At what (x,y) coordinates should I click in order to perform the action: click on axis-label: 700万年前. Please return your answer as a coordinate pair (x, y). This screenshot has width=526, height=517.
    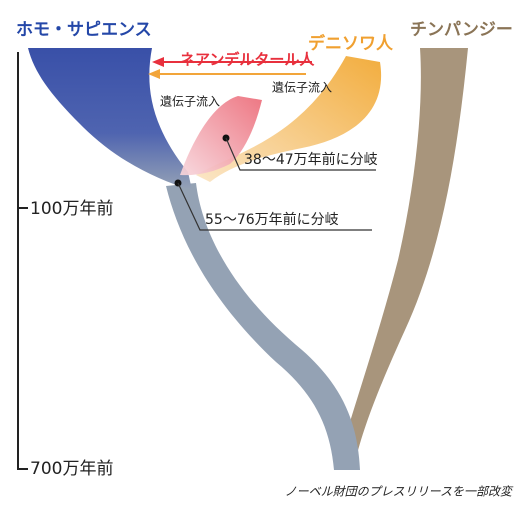
    Looking at the image, I should click on (71, 469).